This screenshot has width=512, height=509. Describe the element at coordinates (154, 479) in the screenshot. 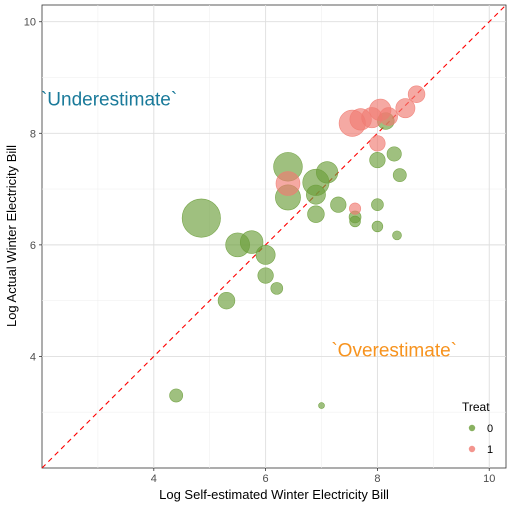

I see `x-tick-label: 4` at that location.